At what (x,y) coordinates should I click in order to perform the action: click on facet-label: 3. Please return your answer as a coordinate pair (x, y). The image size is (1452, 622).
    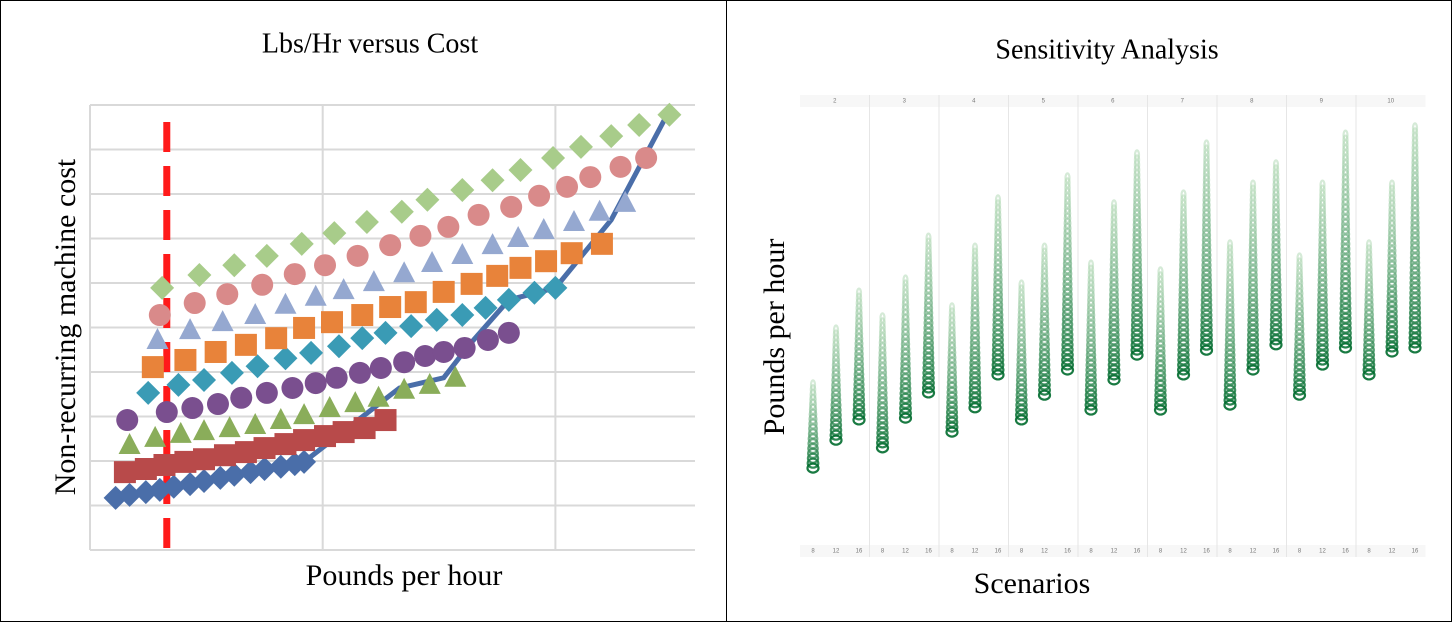
    Looking at the image, I should click on (905, 102).